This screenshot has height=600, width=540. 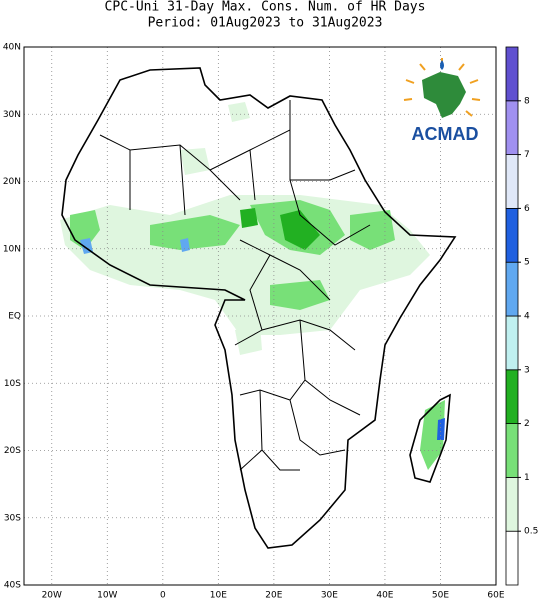 What do you see at coordinates (440, 595) in the screenshot?
I see `lon-tick-label: 50E` at bounding box center [440, 595].